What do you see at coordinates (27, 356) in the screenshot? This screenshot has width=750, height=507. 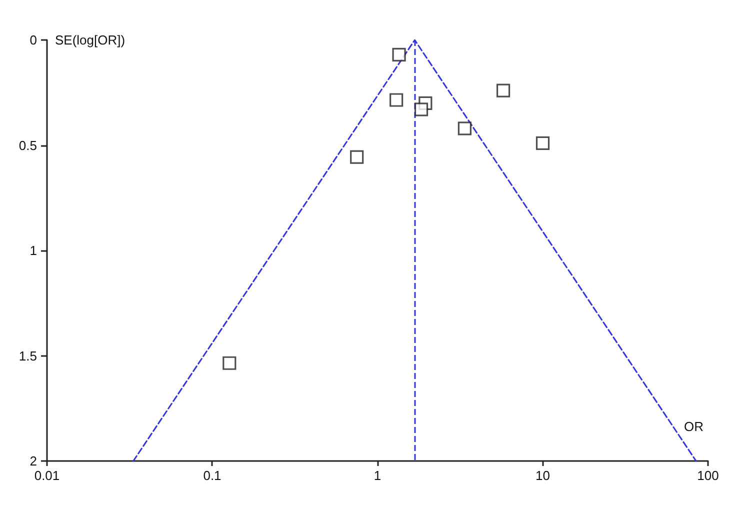 I see `y-tick-label: 1.5` at bounding box center [27, 356].